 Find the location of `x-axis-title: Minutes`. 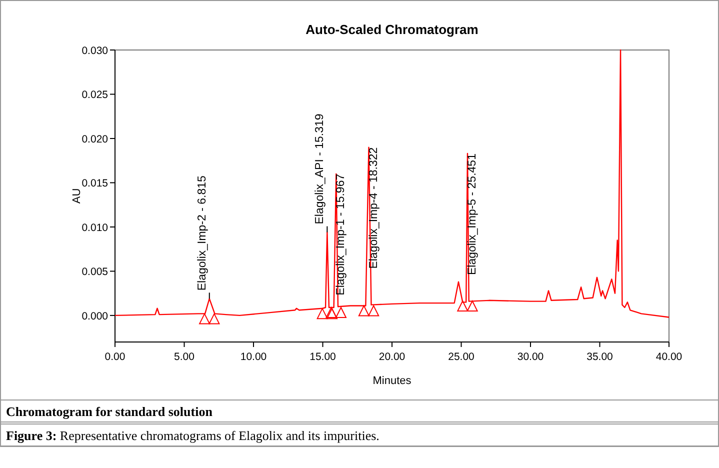

x-axis-title: Minutes is located at coordinates (392, 381).